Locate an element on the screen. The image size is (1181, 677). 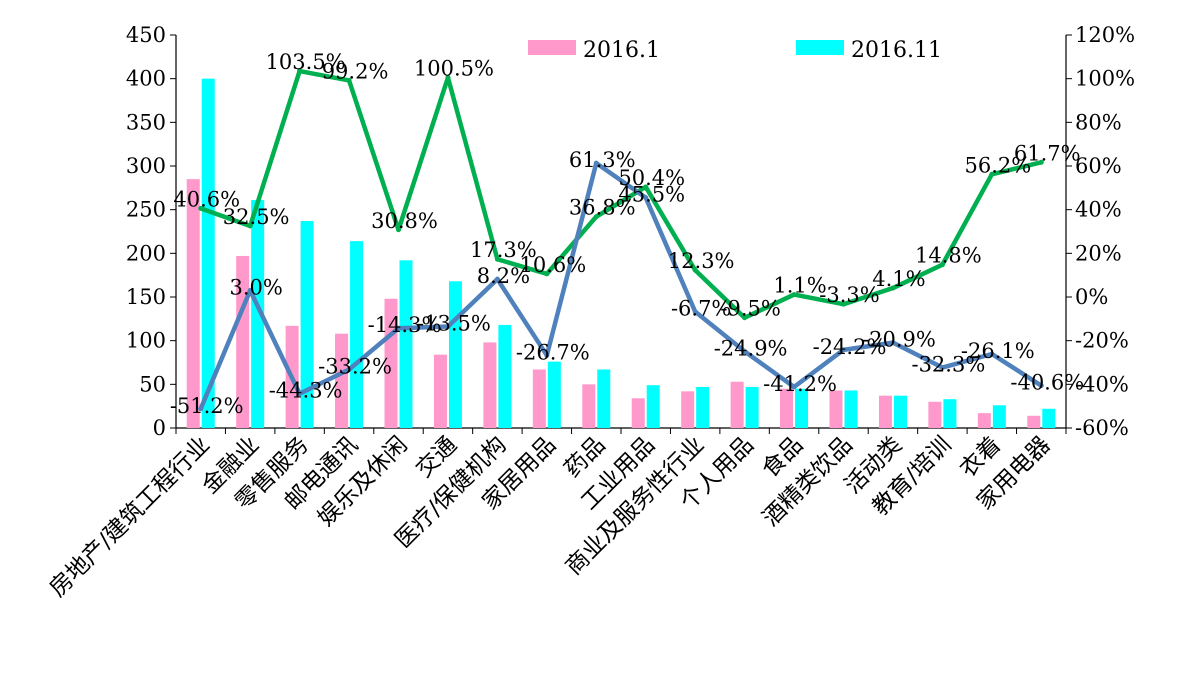
data-label: 12.3% is located at coordinates (701, 261).